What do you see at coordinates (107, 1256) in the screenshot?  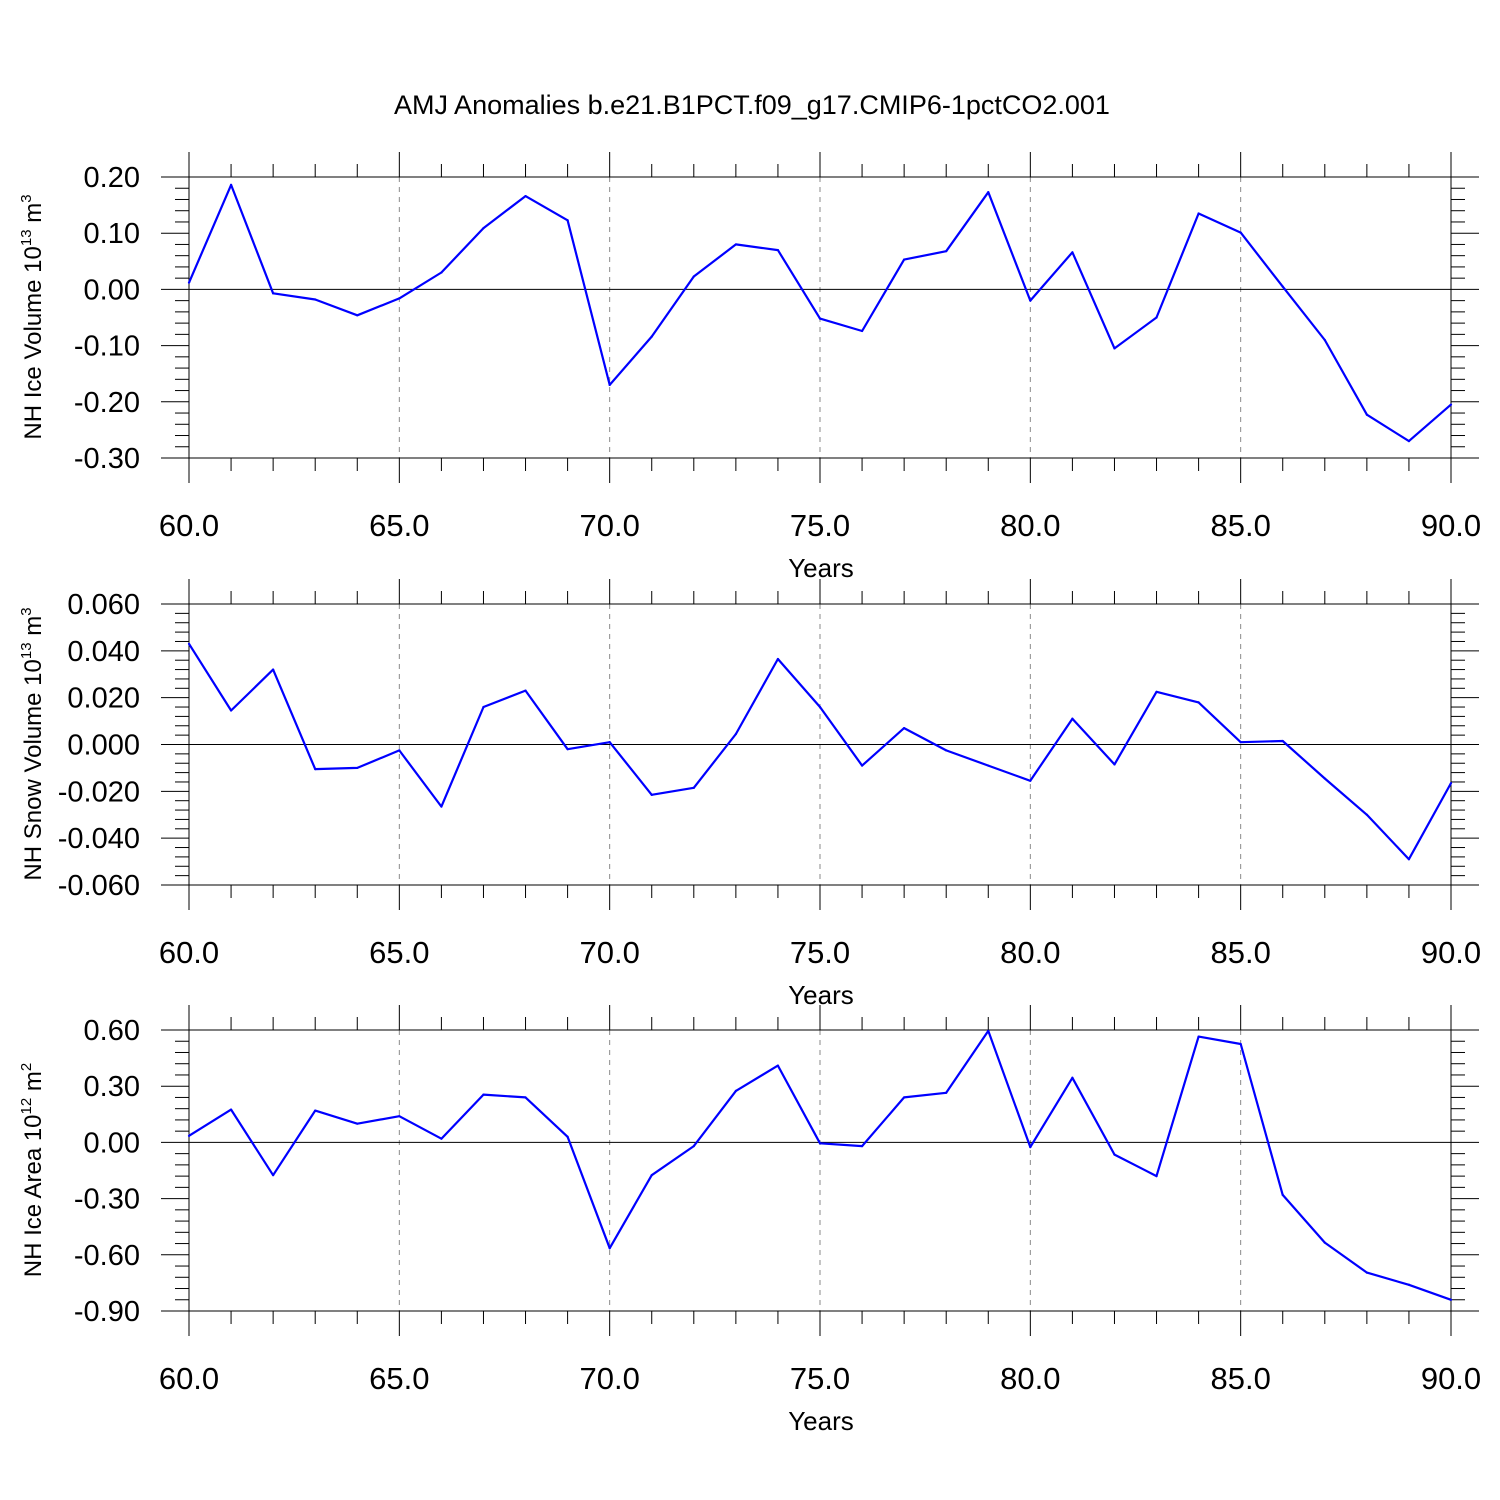 I see `y-tick-label: -0.60` at bounding box center [107, 1256].